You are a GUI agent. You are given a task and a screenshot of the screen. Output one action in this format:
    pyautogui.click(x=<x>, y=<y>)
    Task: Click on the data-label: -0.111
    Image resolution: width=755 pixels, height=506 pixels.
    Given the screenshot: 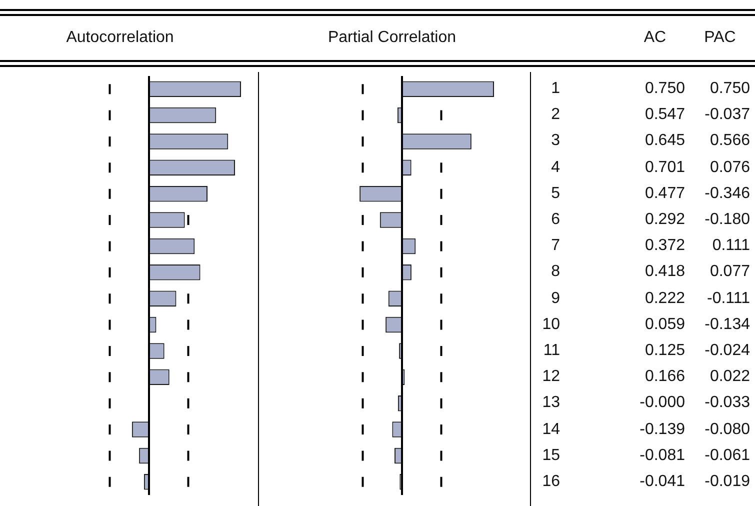 What is the action you would take?
    pyautogui.click(x=728, y=299)
    